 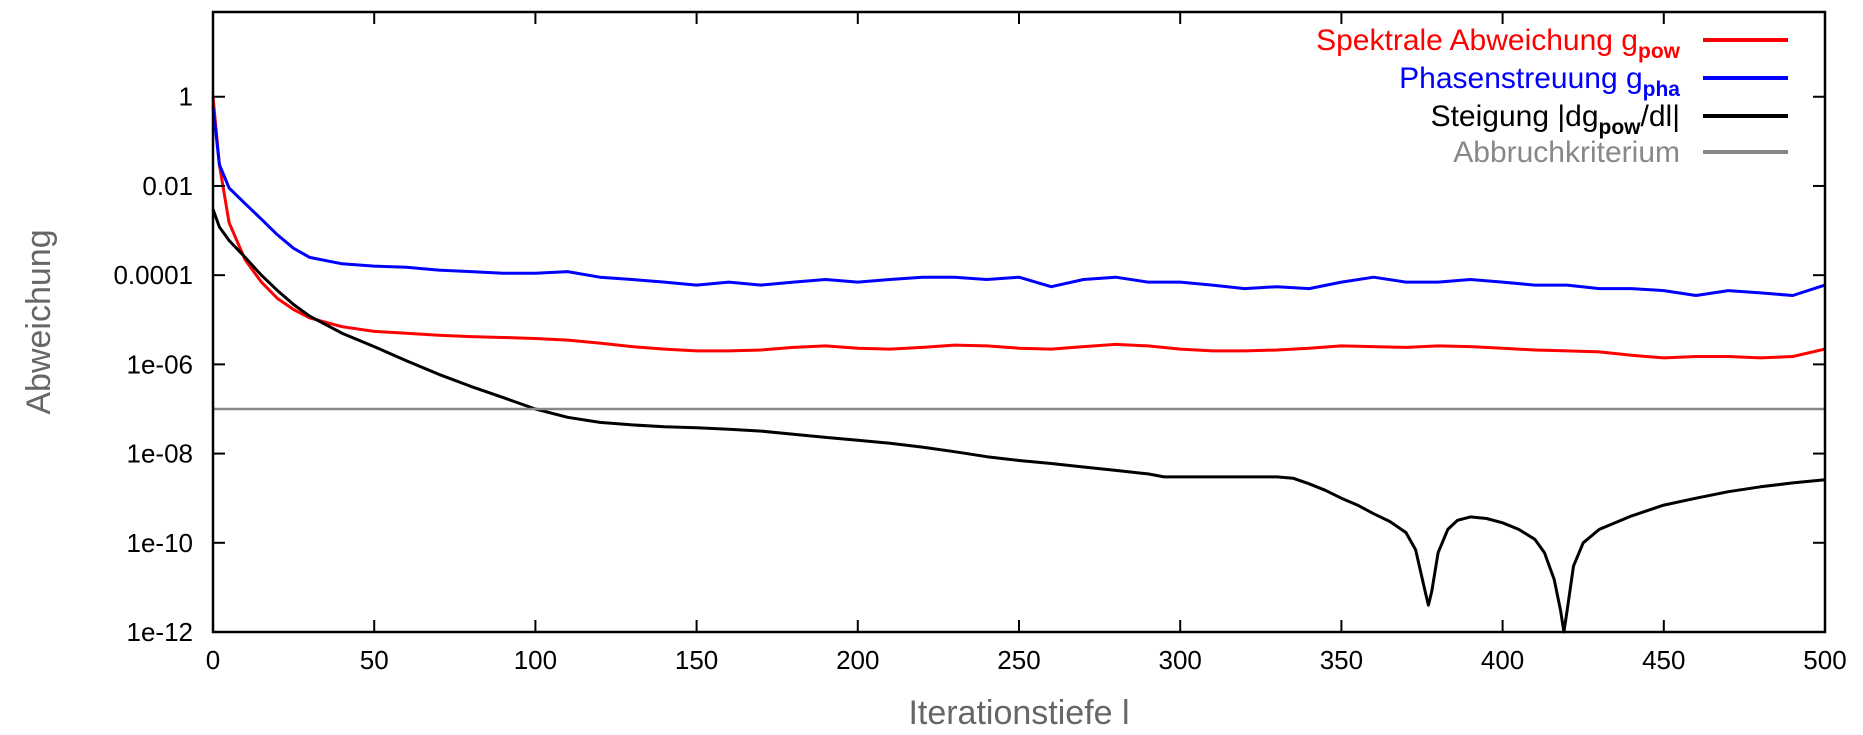 What do you see at coordinates (1663, 660) in the screenshot?
I see `x-tick-label: 450` at bounding box center [1663, 660].